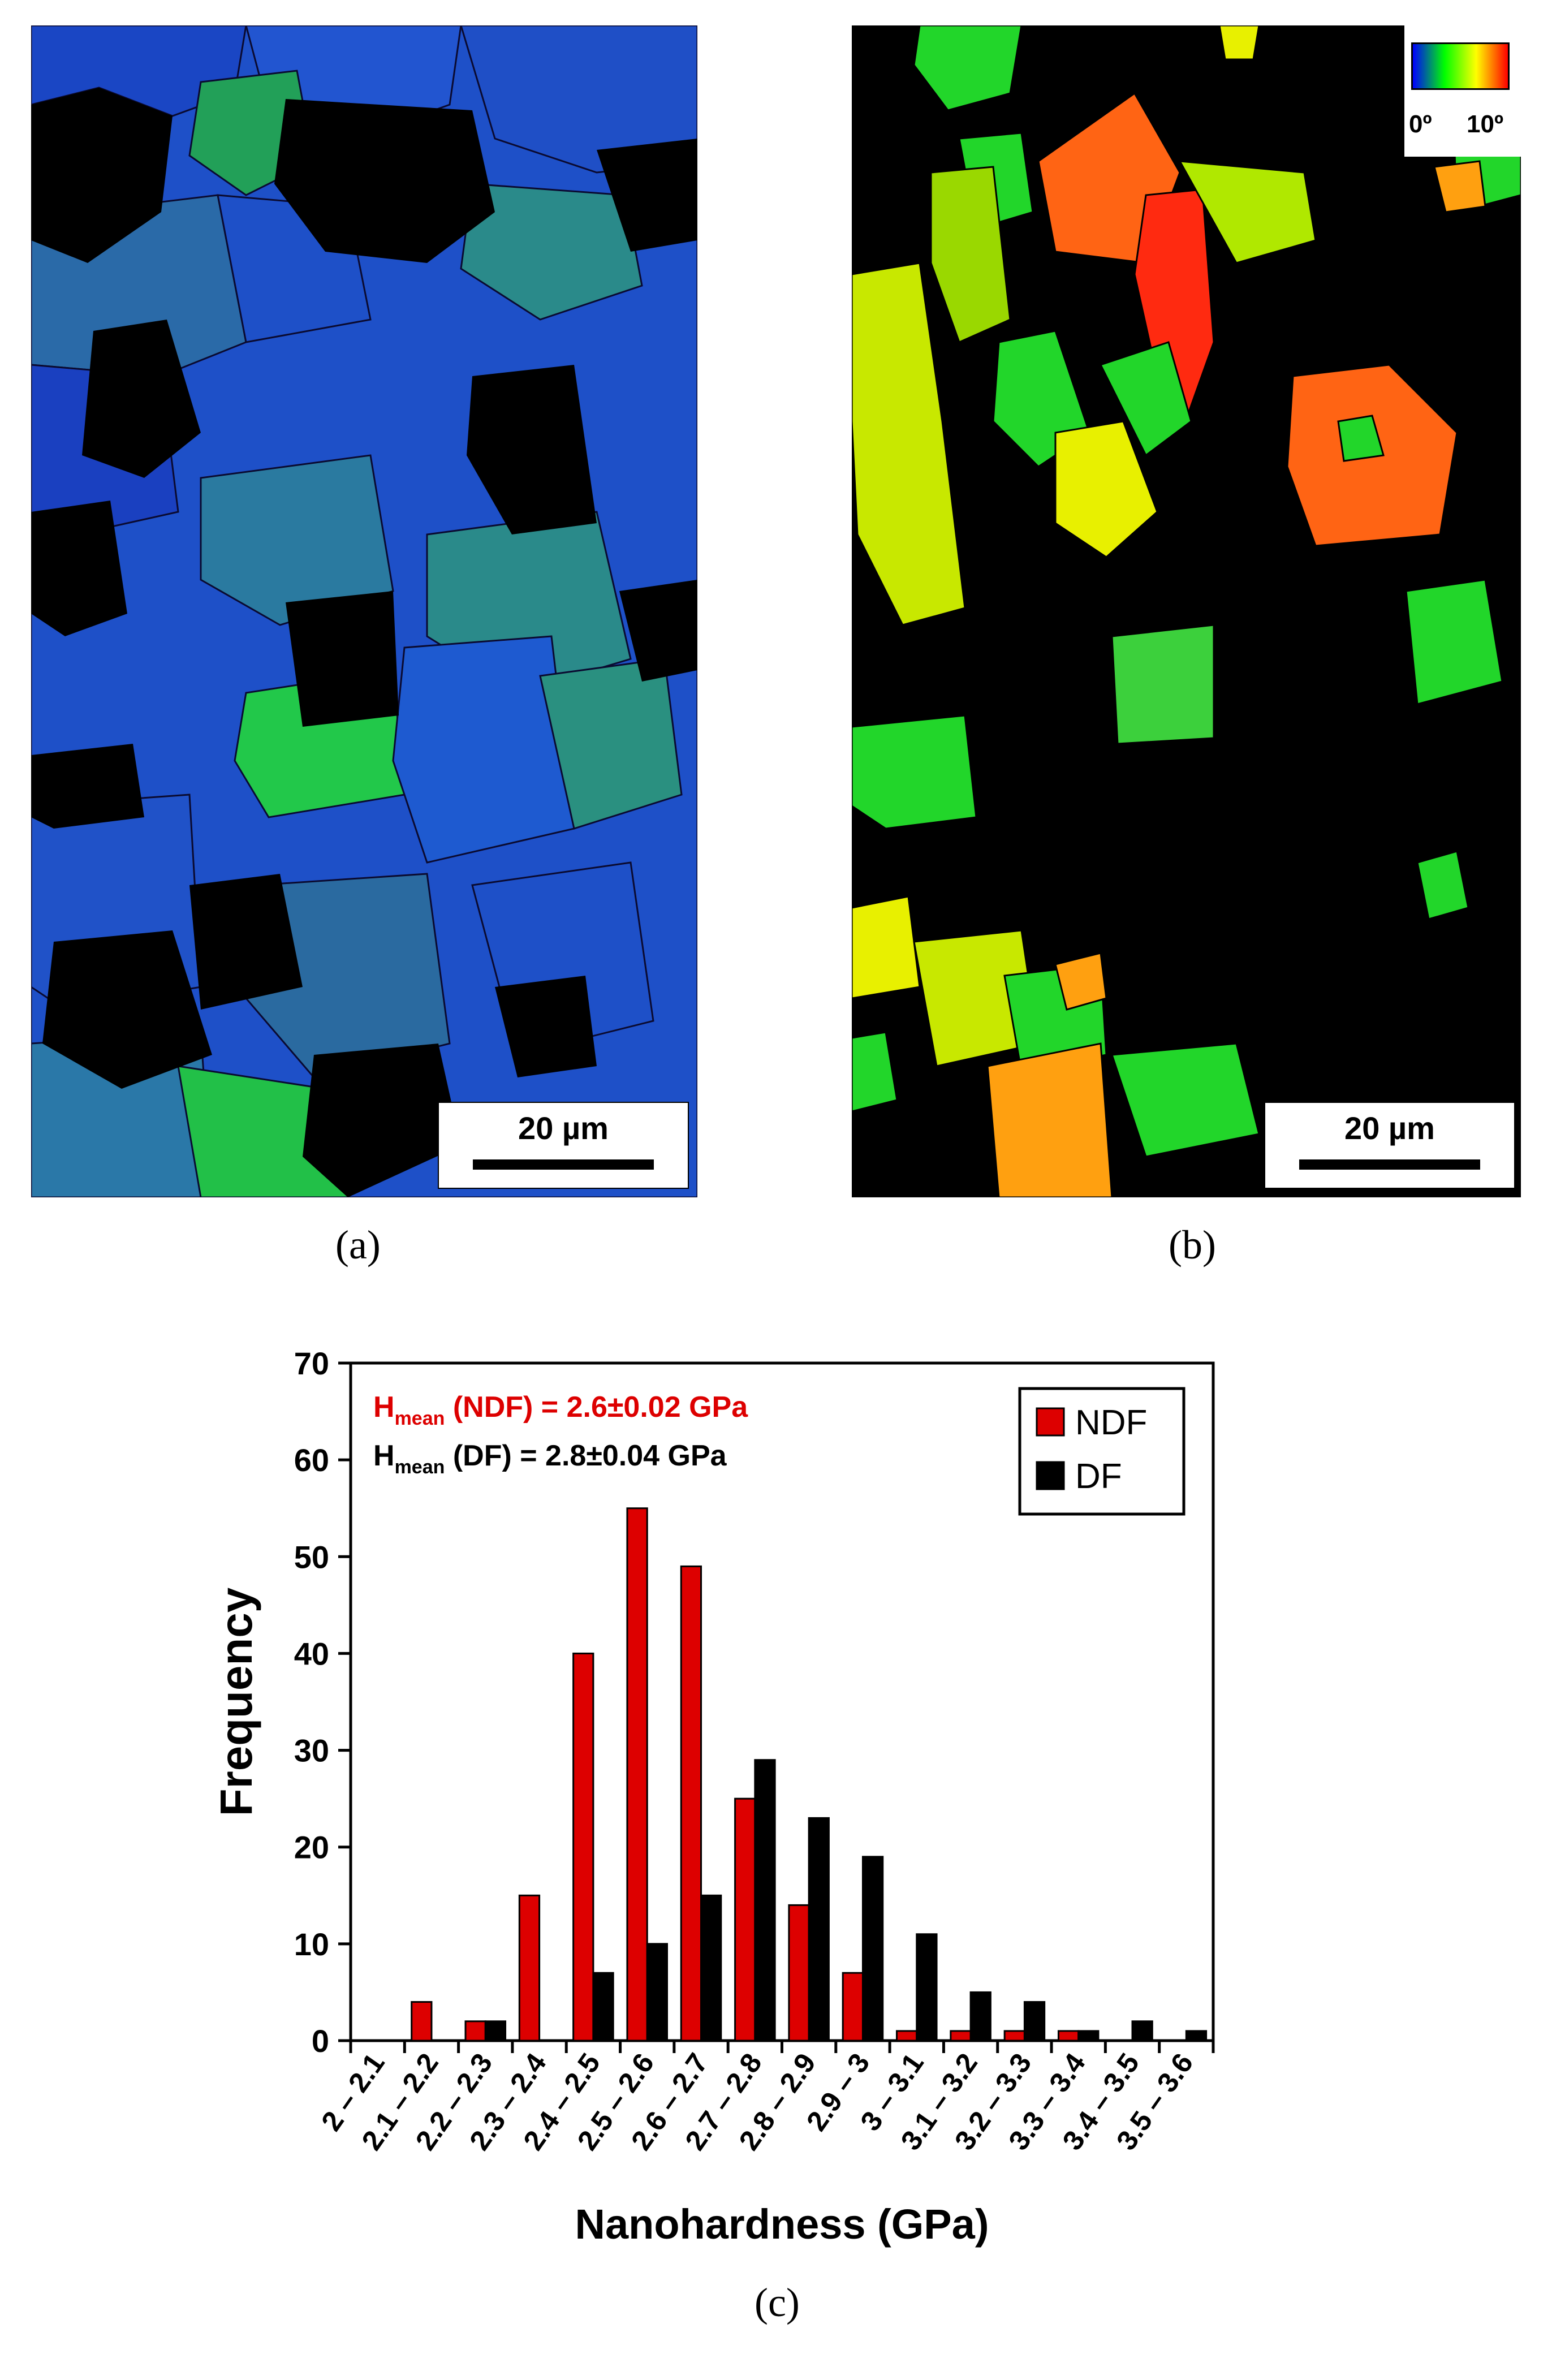 The width and height of the screenshot is (1552, 2380). I want to click on legend-color-gradient, so click(1460, 66).